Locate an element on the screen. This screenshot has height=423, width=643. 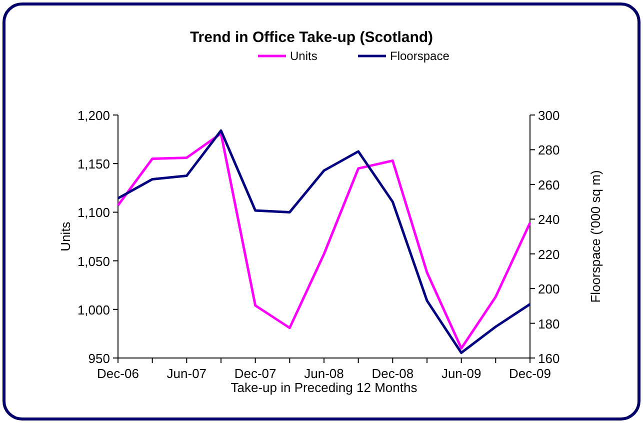
chart-title: Trend in Office Take-up (Scotland) is located at coordinates (312, 37).